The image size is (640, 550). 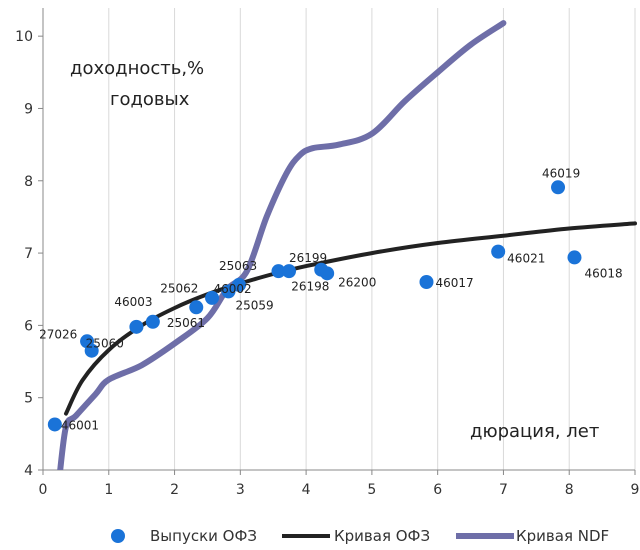 What do you see at coordinates (310, 287) in the screenshot?
I see `point-label-26198: 26198` at bounding box center [310, 287].